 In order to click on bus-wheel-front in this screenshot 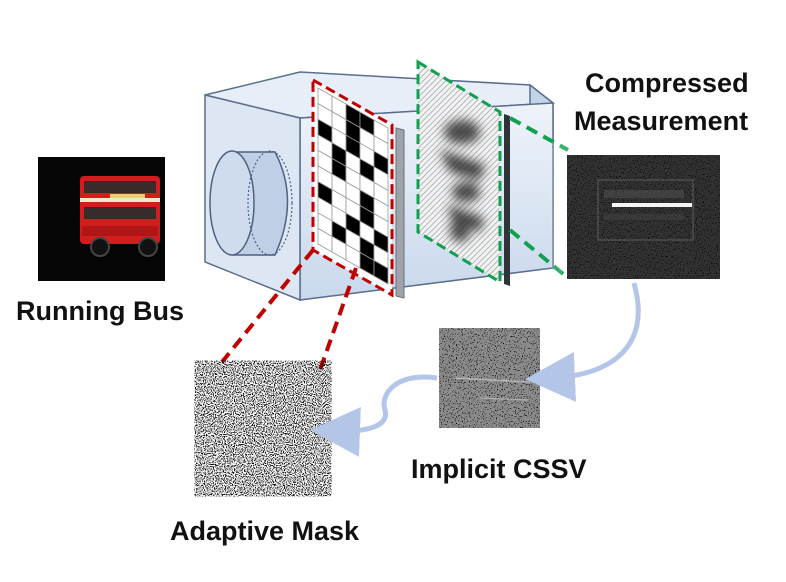, I will do `click(100, 247)`.